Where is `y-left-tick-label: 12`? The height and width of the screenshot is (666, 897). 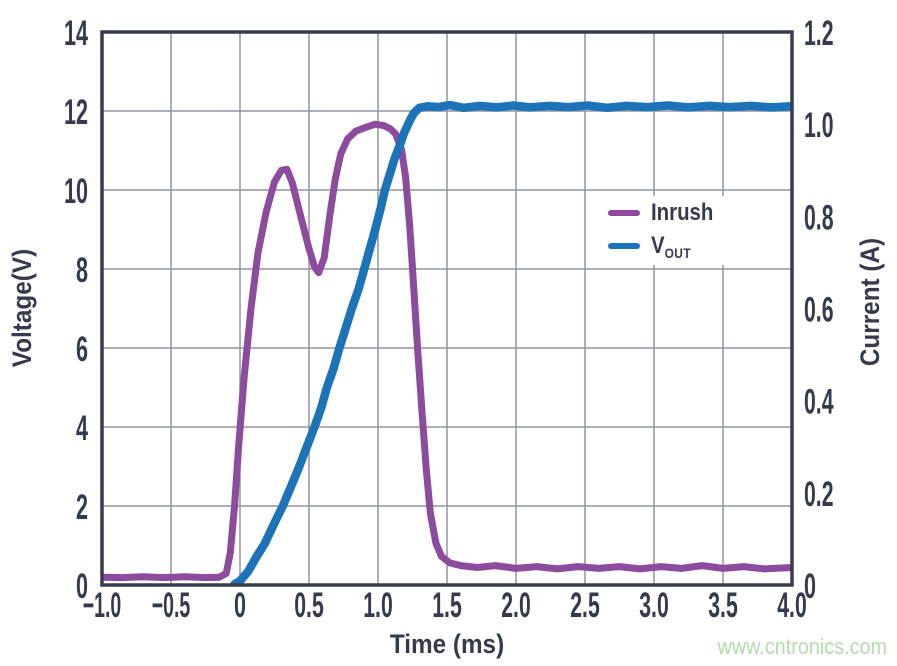 y-left-tick-label: 12 is located at coordinates (76, 112).